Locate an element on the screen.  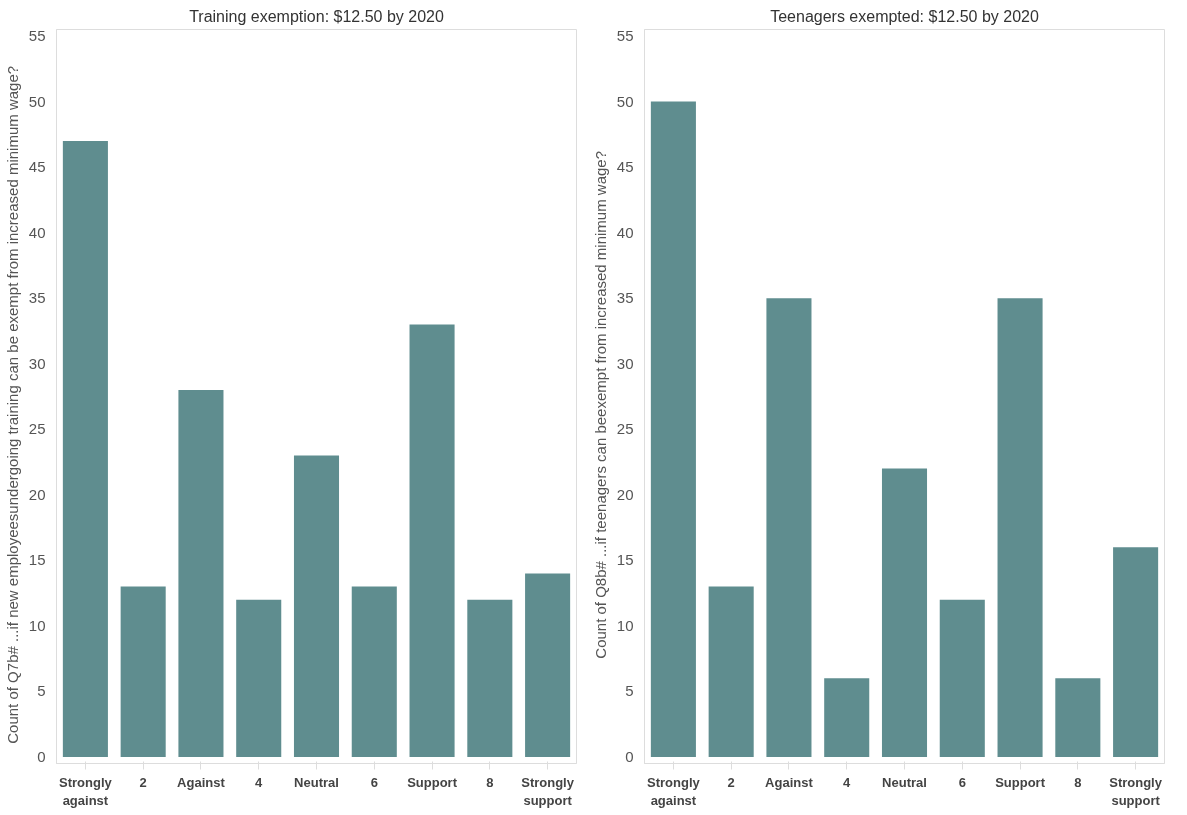
y-axis-title: Count of Q7b# ...if new employeesundergoing training can be exempt from increased minimum wage? is located at coordinates (12, 404).